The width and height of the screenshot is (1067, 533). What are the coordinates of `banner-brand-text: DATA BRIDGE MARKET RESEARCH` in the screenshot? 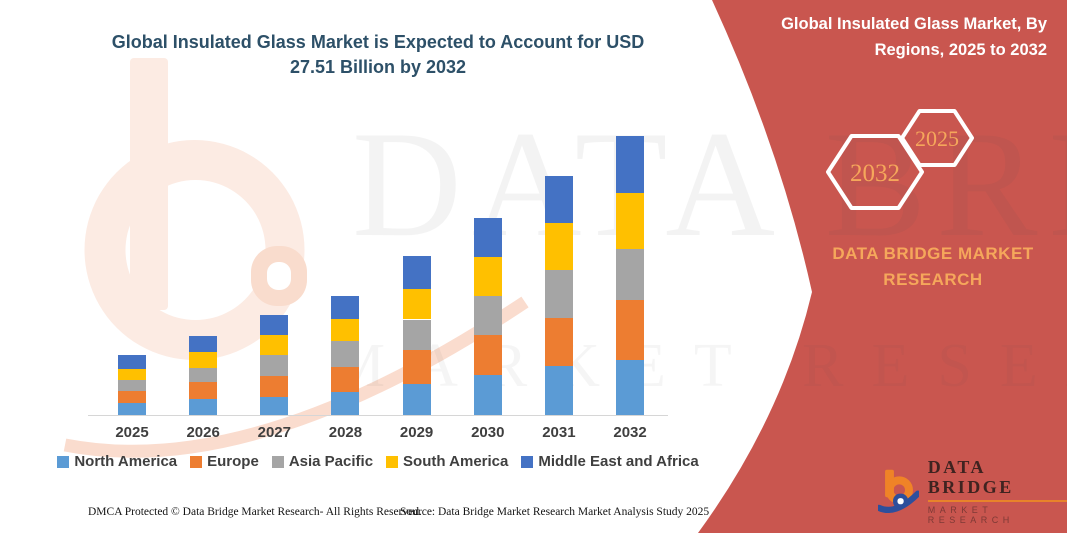 It's located at (927, 266).